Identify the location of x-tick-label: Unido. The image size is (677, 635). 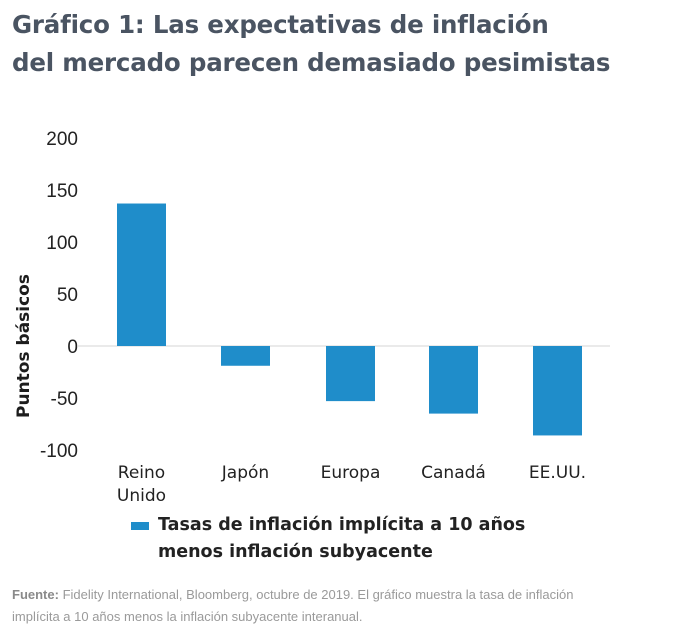
(141, 496).